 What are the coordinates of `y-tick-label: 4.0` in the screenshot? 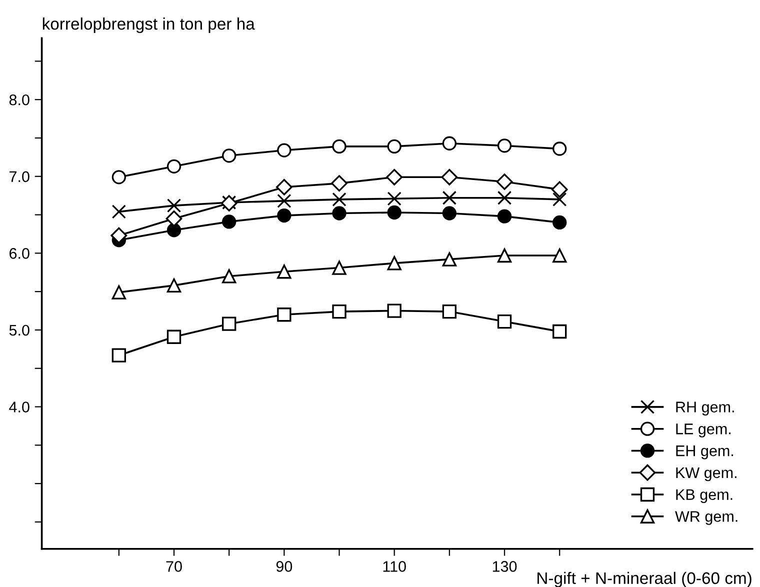 It's located at (19, 407).